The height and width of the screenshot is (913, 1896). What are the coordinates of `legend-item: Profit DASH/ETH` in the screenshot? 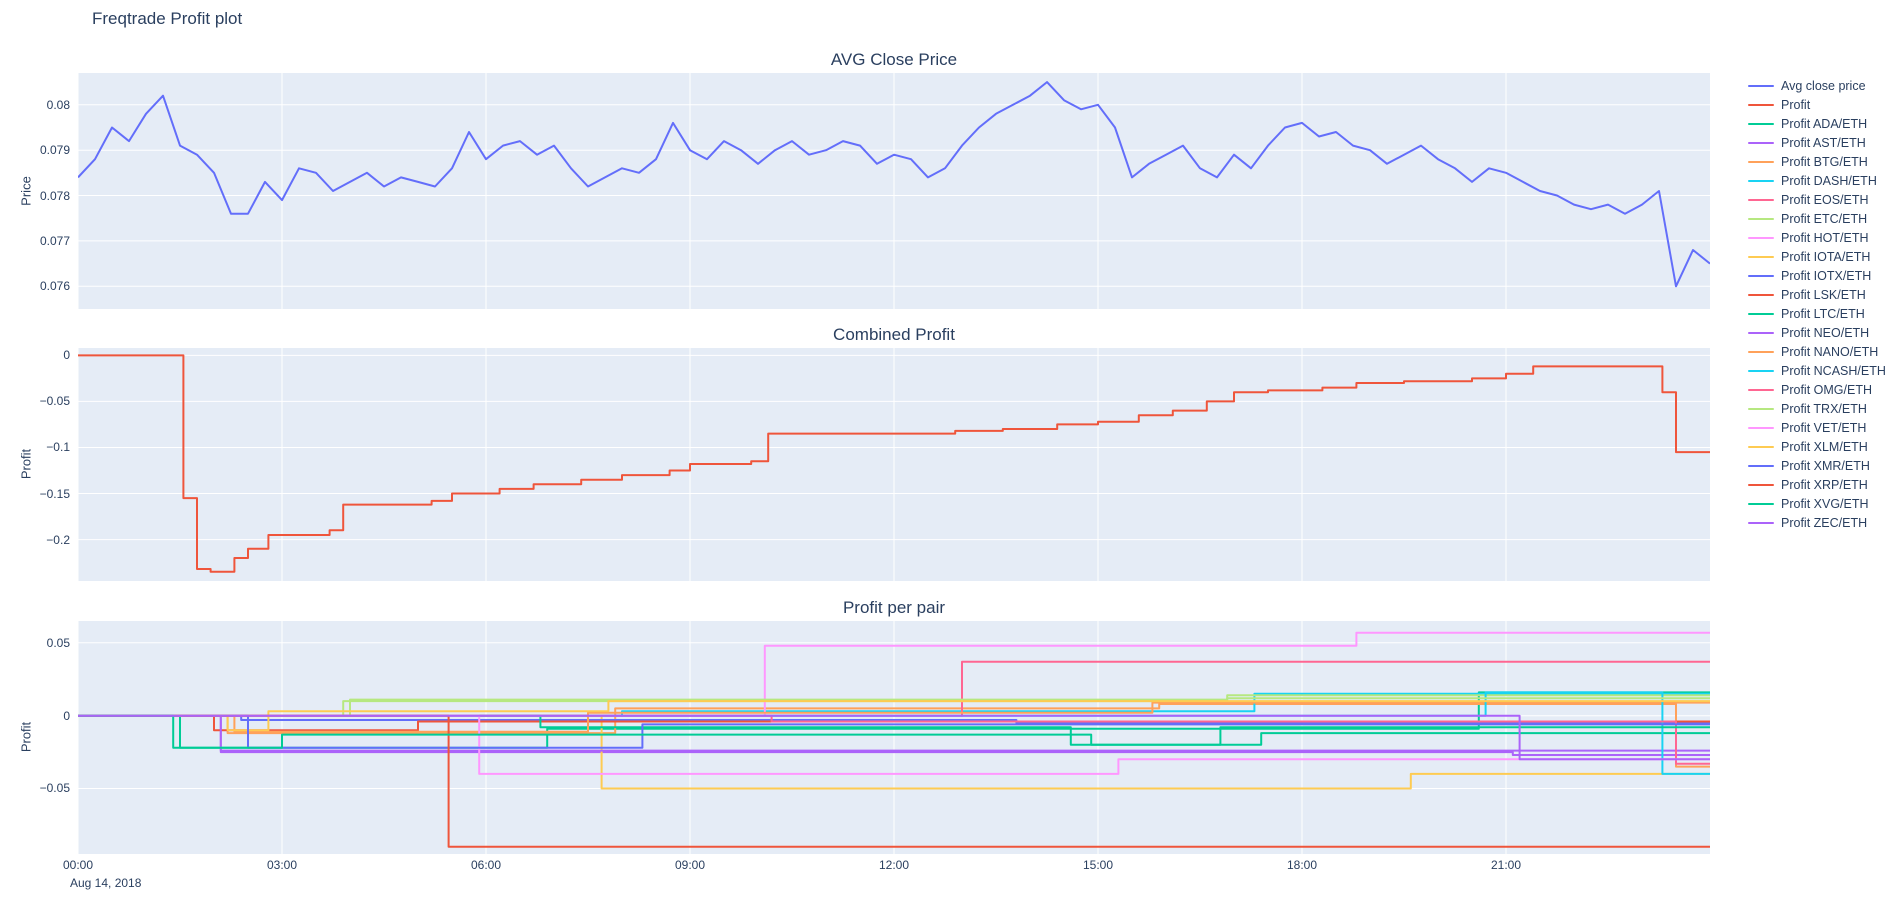 It's located at (1817, 180).